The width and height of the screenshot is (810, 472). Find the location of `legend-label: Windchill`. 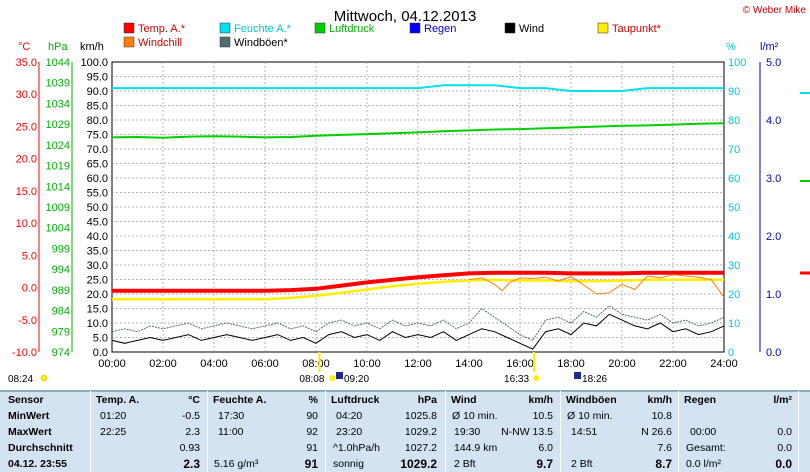

legend-label: Windchill is located at coordinates (160, 43).